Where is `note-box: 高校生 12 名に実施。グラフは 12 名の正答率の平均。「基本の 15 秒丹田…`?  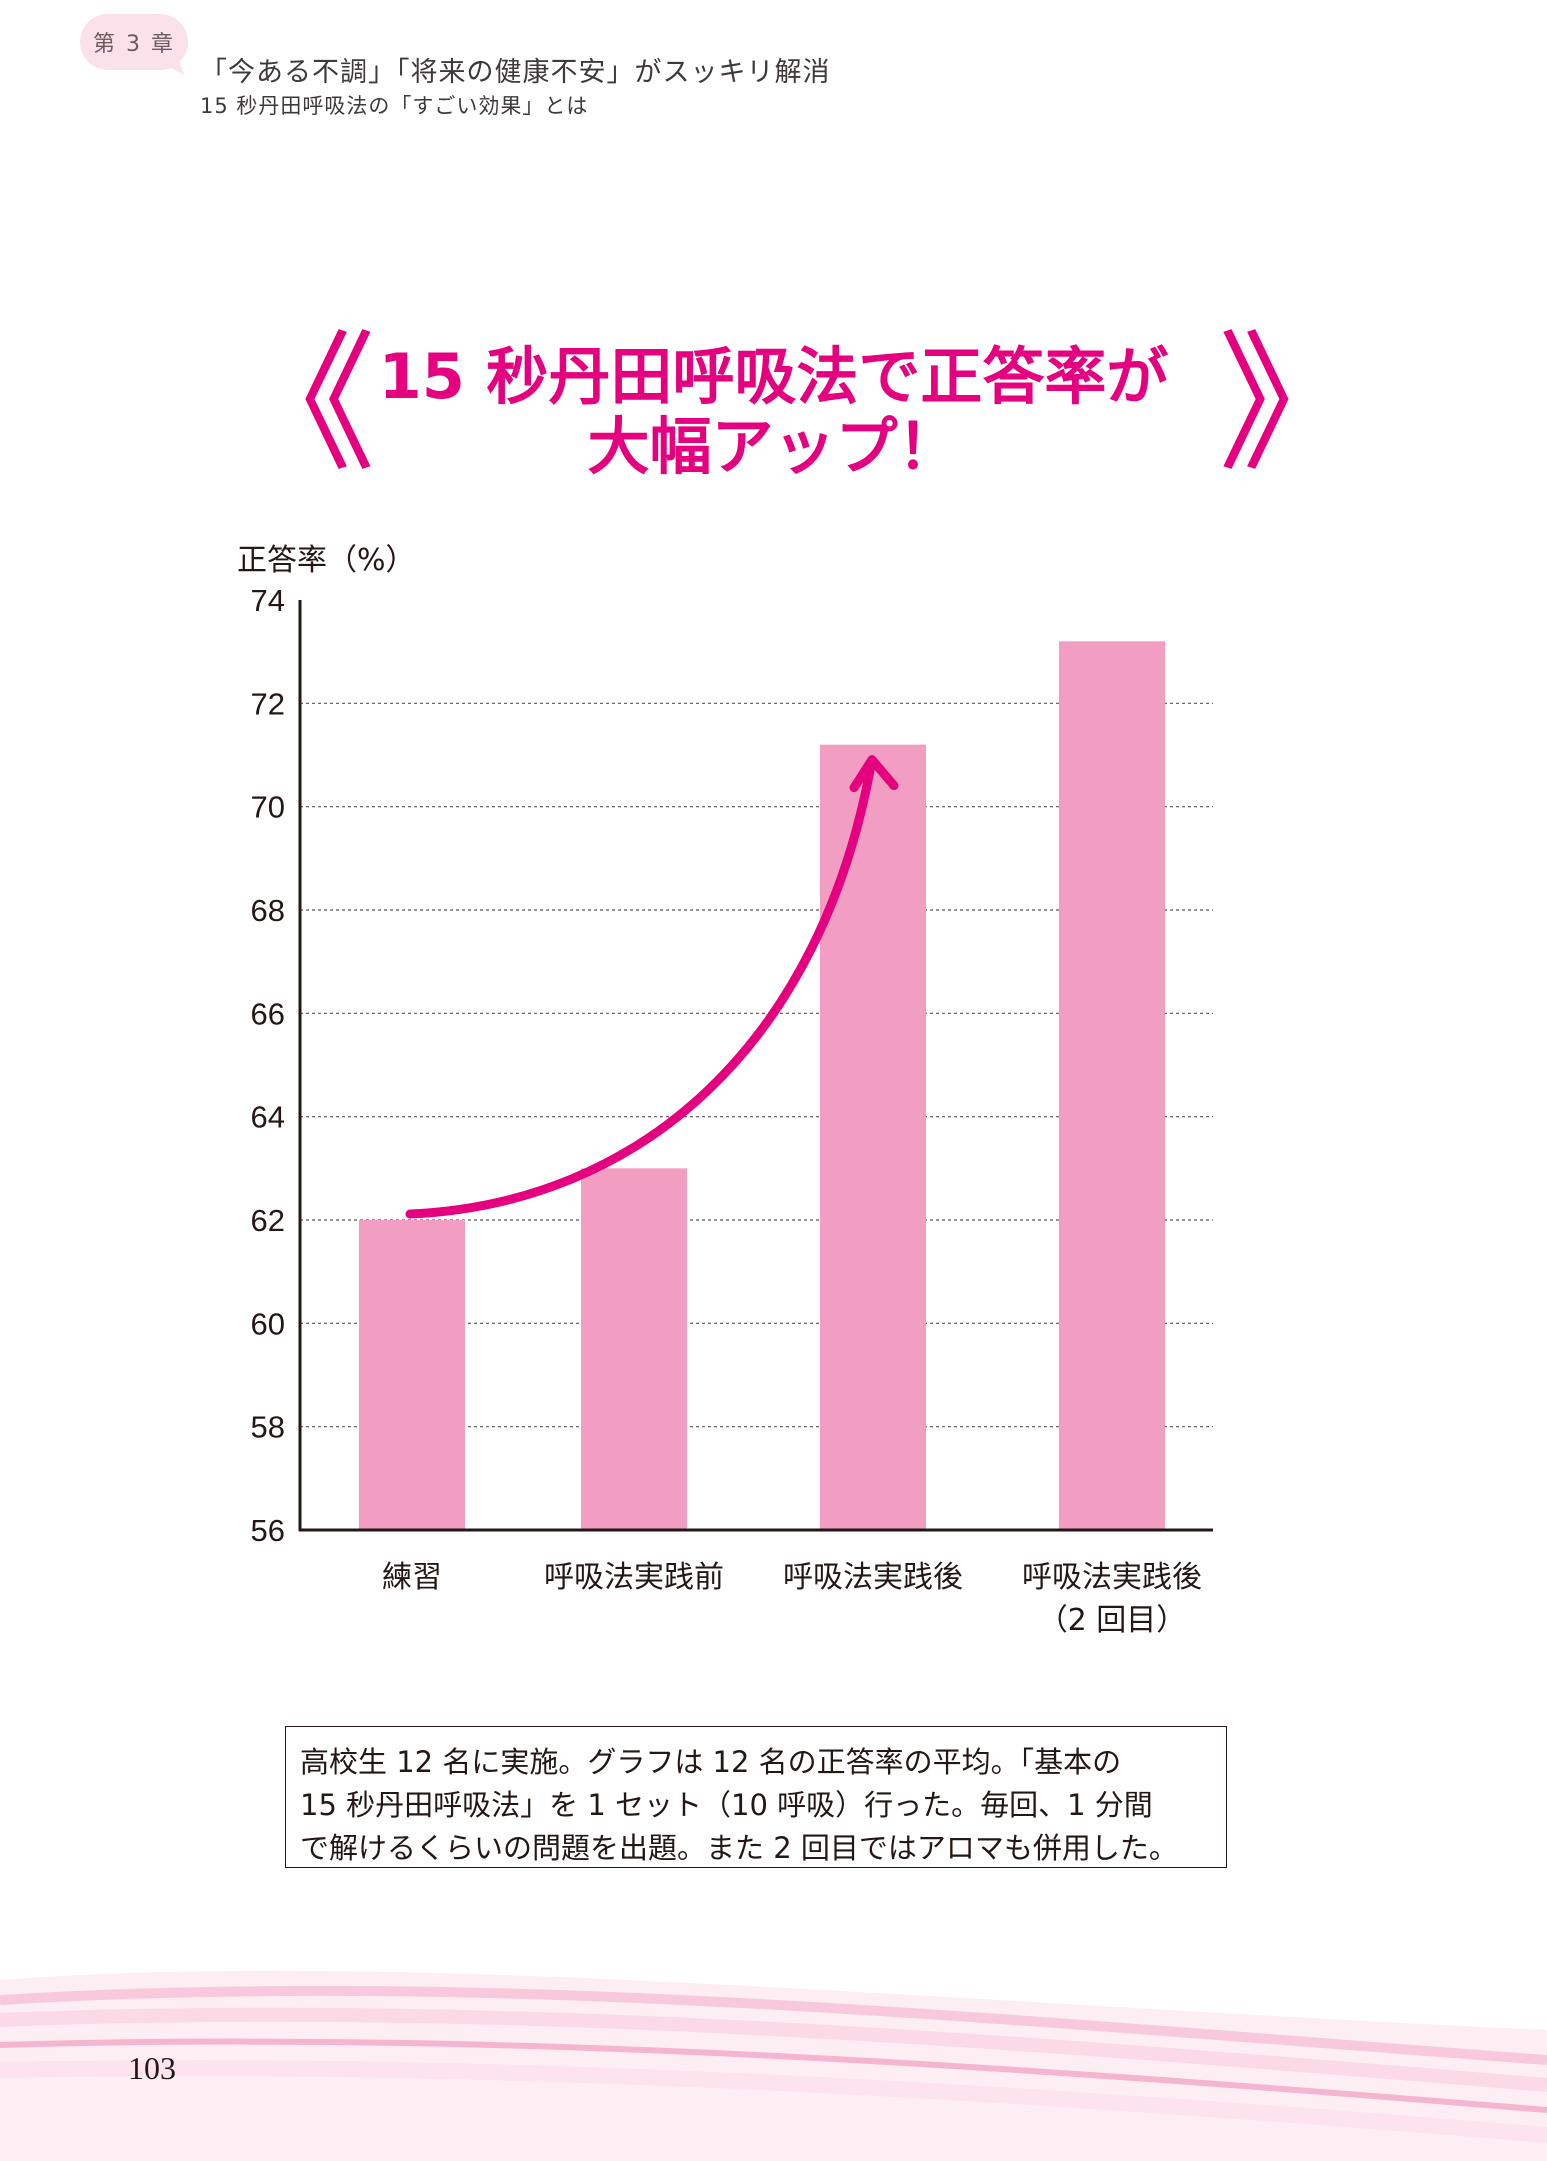 note-box: 高校生 12 名に実施。グラフは 12 名の正答率の平均。「基本の 15 秒丹田… is located at coordinates (756, 1797).